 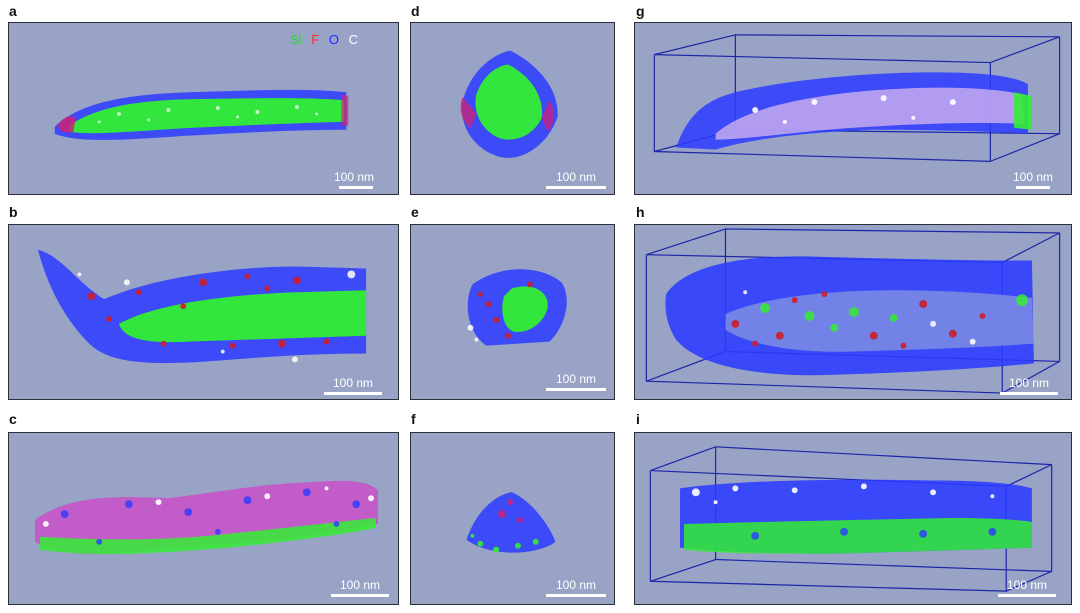 I want to click on panel-i-rendering, so click(x=851, y=519).